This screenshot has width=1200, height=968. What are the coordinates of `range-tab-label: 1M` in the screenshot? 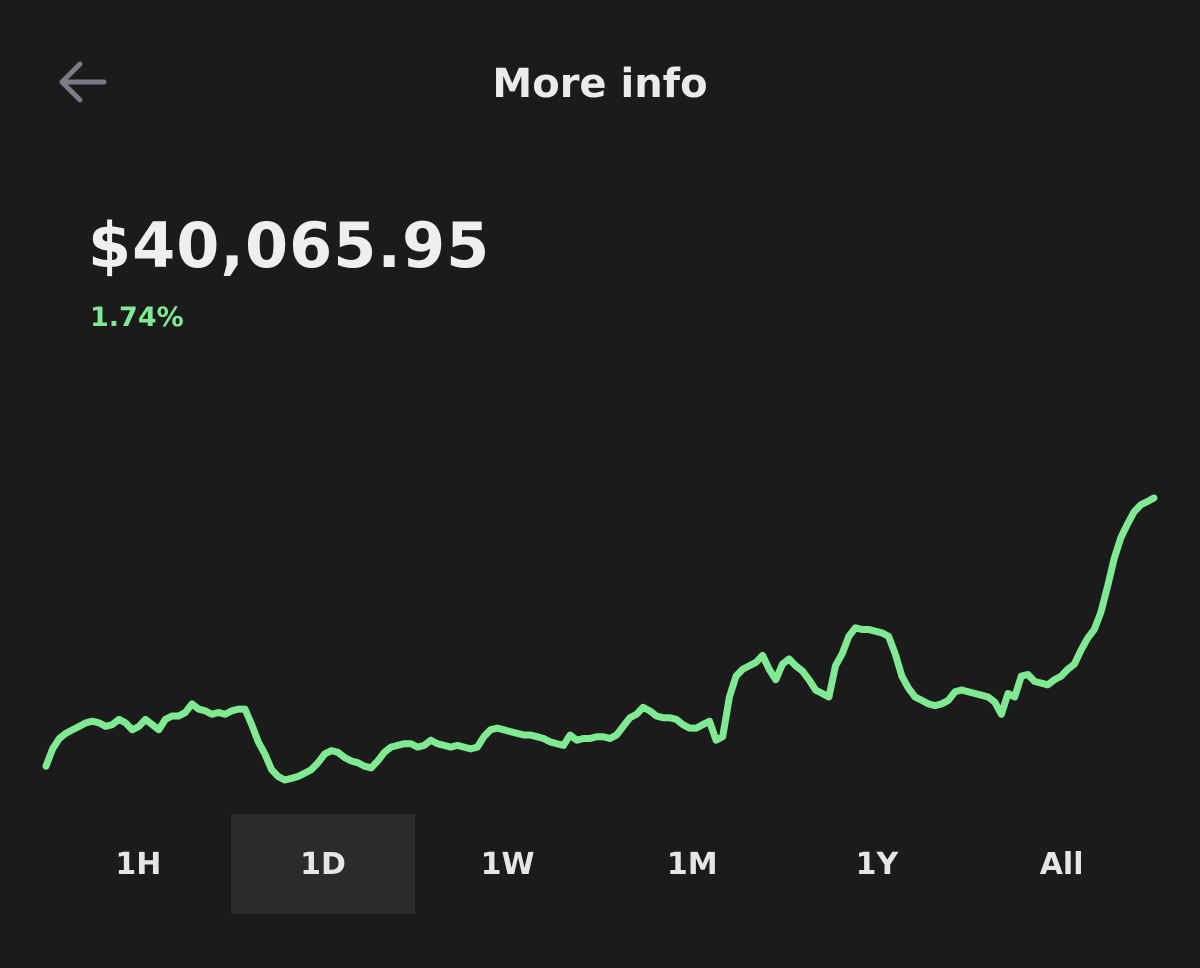 It's located at (692, 864).